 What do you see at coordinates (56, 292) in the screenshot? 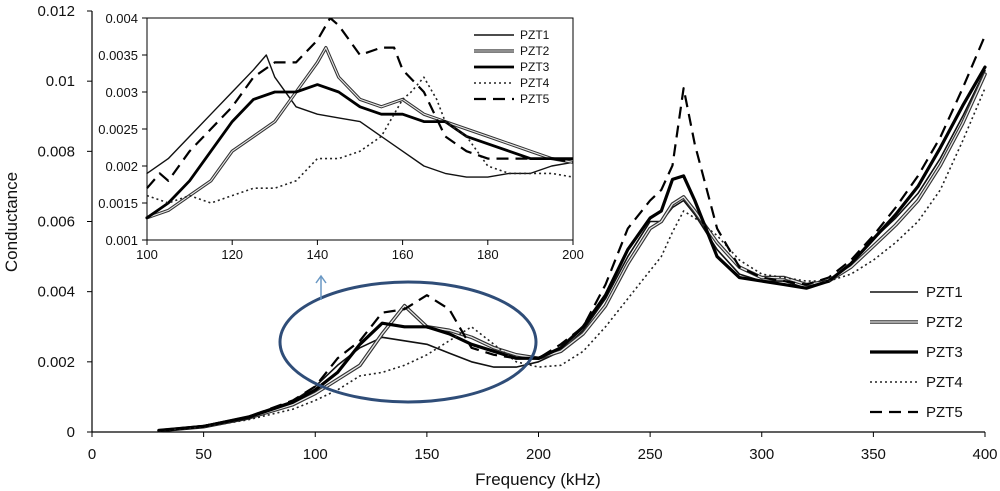
I see `main-y-tick-label: 0.004` at bounding box center [56, 292].